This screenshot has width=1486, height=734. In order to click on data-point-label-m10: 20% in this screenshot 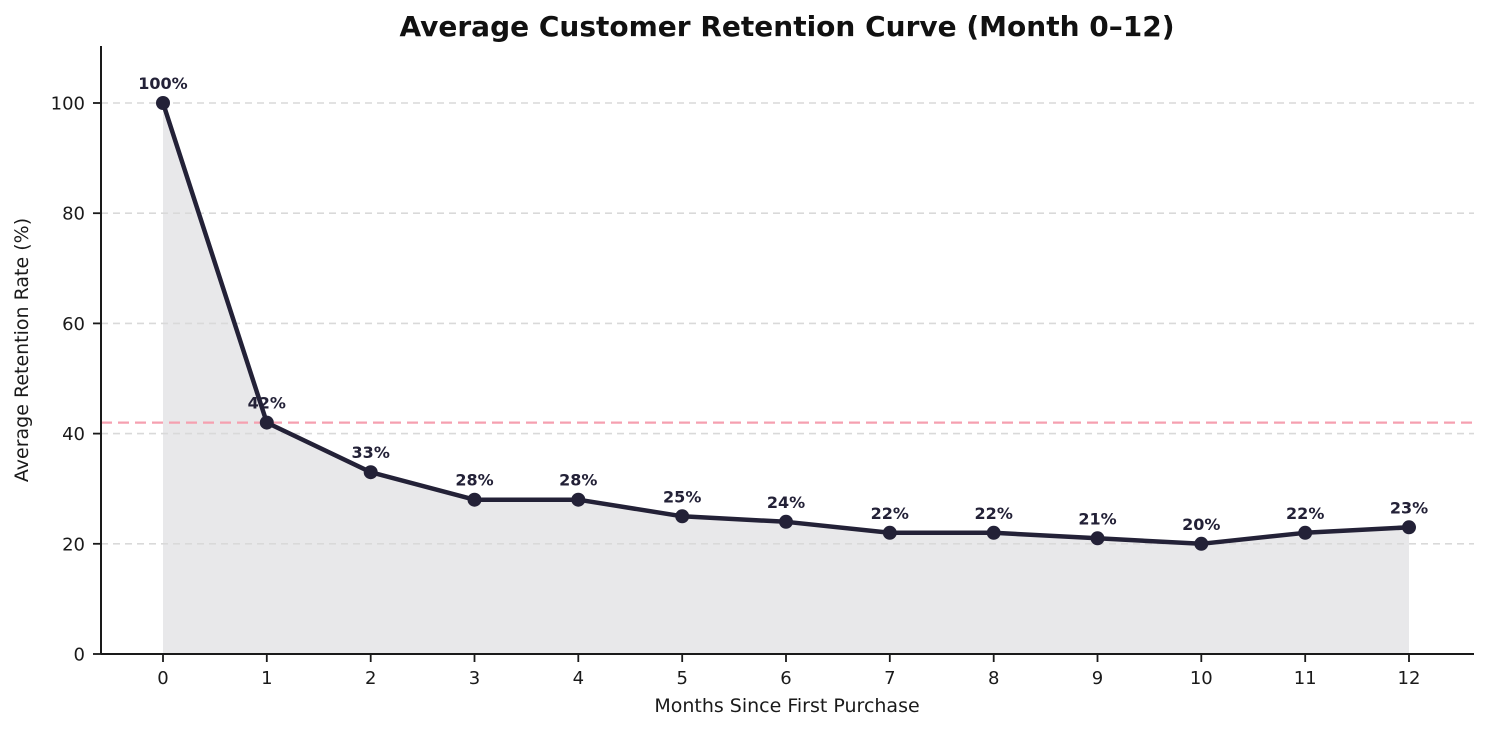, I will do `click(1201, 524)`.